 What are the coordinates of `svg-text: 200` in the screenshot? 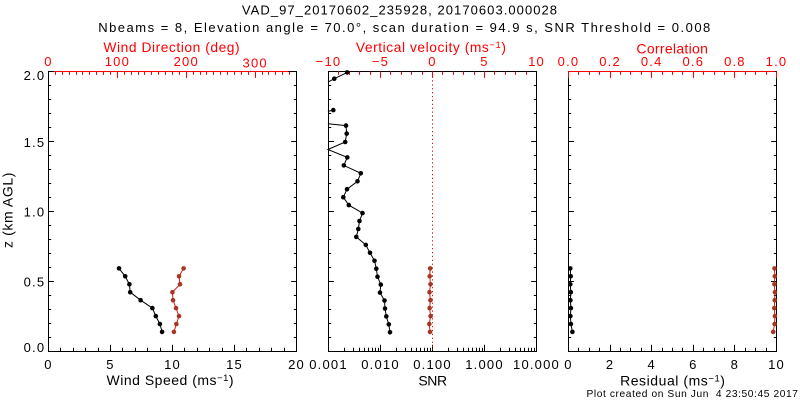 It's located at (186, 61).